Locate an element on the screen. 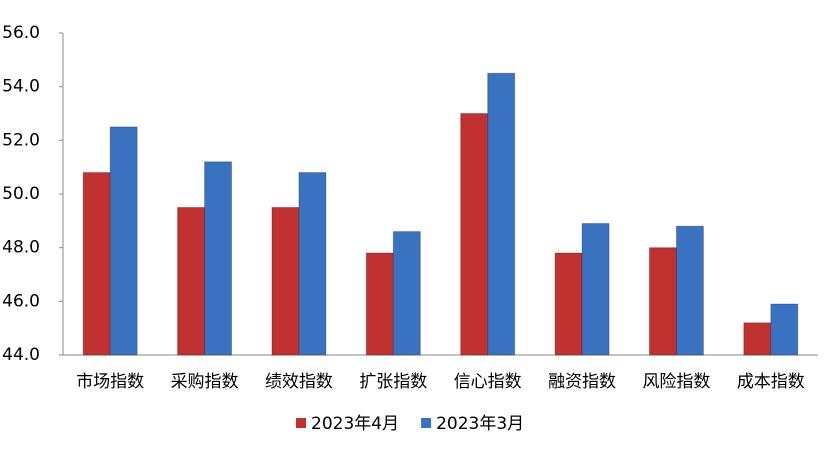 This screenshot has width=826, height=456. y-tick-label: 54.0 is located at coordinates (21, 87).